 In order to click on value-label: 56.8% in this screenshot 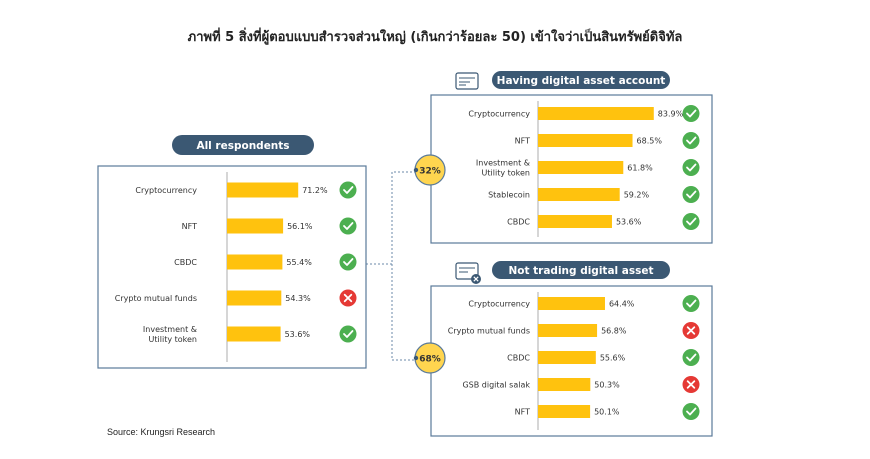, I will do `click(614, 331)`.